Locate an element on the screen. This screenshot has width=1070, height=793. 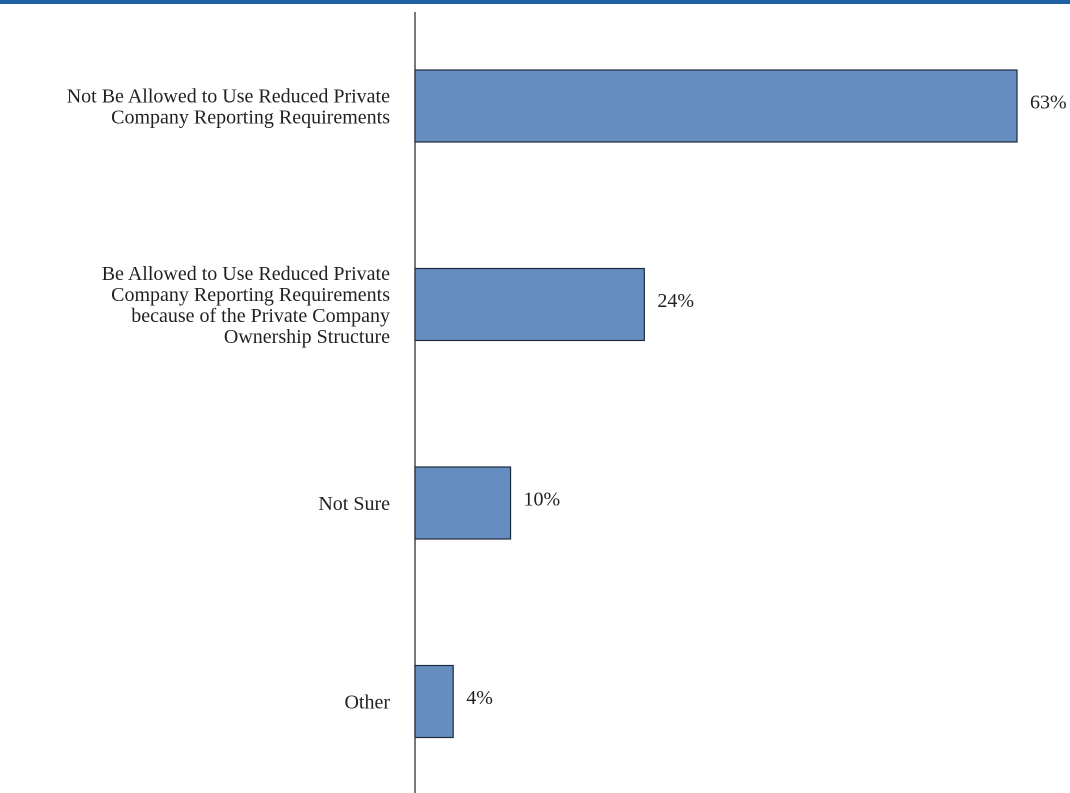
category-label-line: Ownership Structure is located at coordinates (307, 337).